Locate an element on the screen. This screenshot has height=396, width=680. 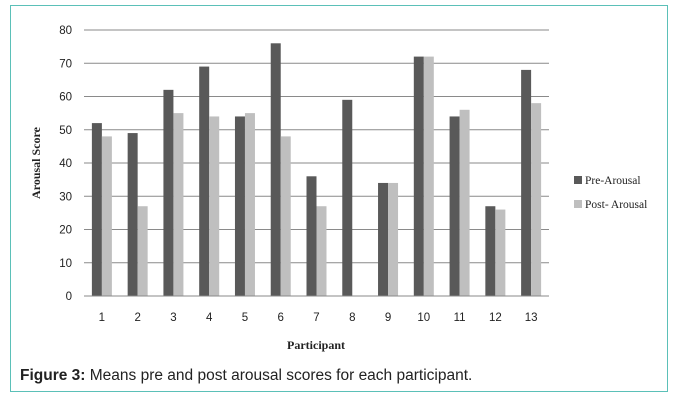
bar-pre-p7 is located at coordinates (311, 236).